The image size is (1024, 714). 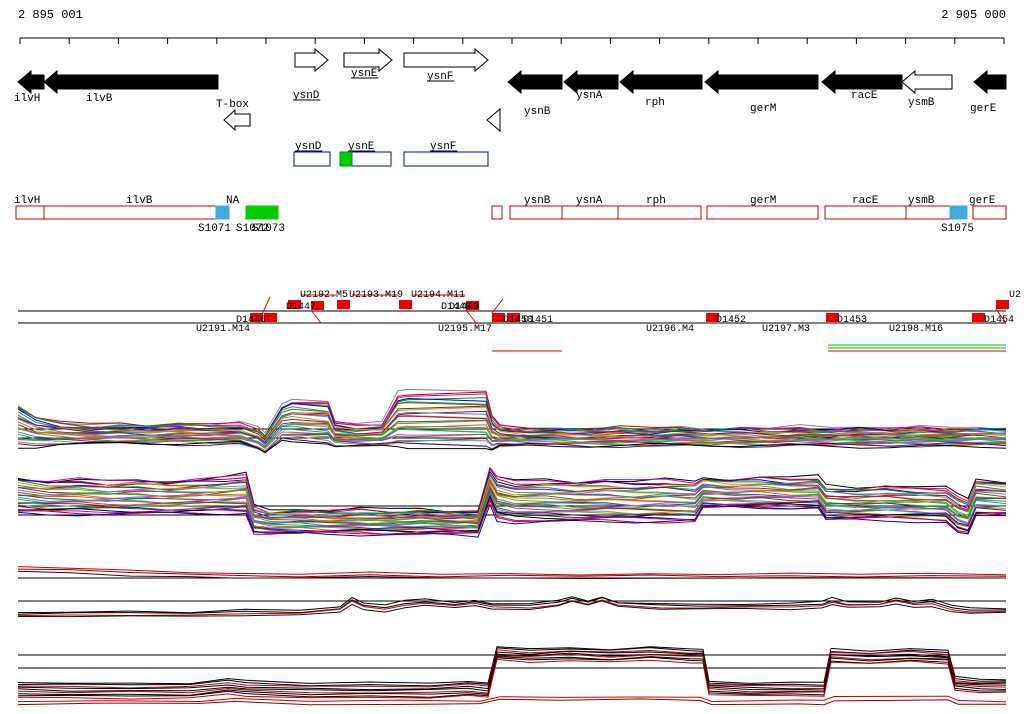 What do you see at coordinates (254, 212) in the screenshot?
I see `segment-box-S1072` at bounding box center [254, 212].